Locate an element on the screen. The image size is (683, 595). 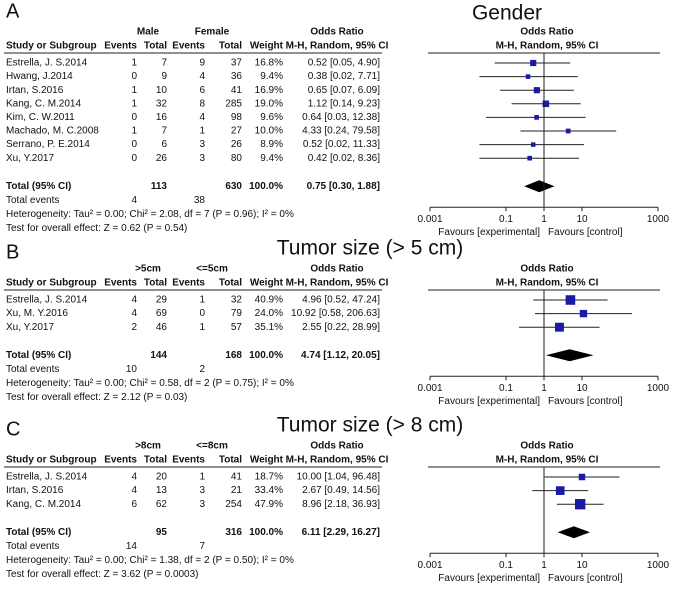
table-cell: 80 is located at coordinates (237, 158).